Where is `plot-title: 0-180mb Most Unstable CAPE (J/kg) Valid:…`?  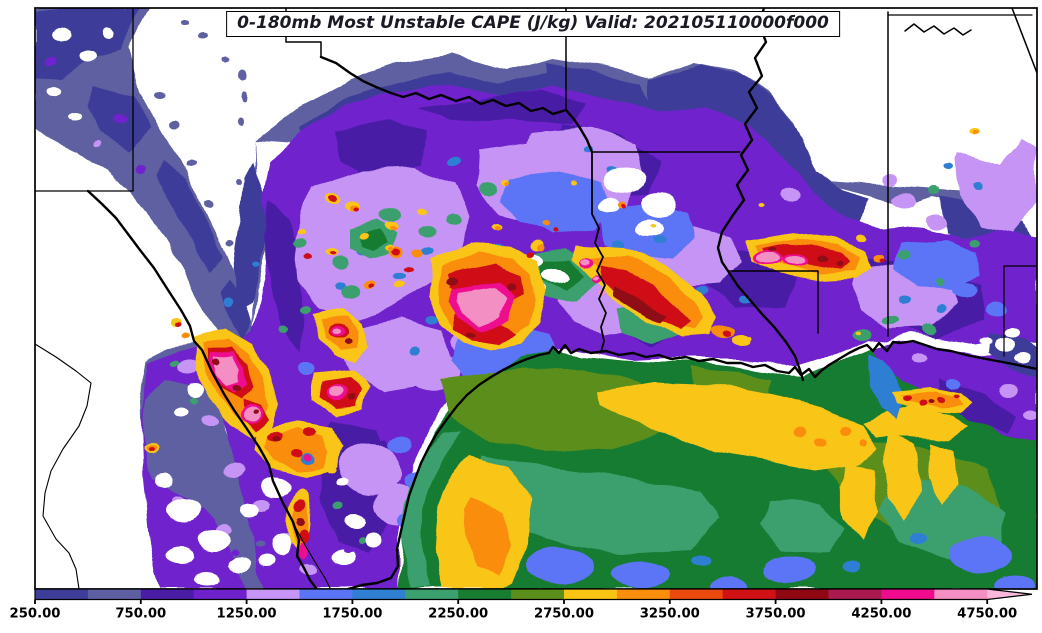
plot-title: 0-180mb Most Unstable CAPE (J/kg) Valid:… is located at coordinates (533, 24).